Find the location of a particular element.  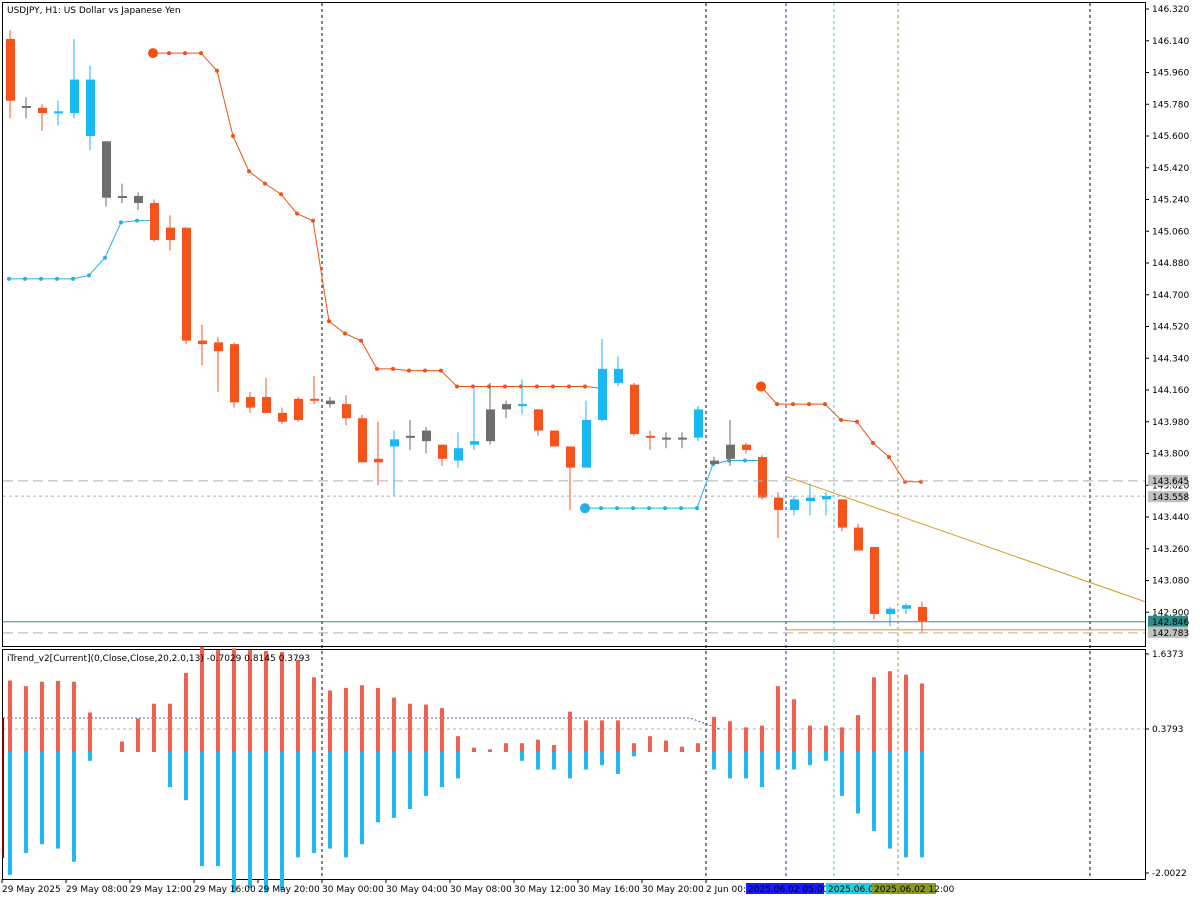

price-tag-text: 143.645 is located at coordinates (1170, 482).